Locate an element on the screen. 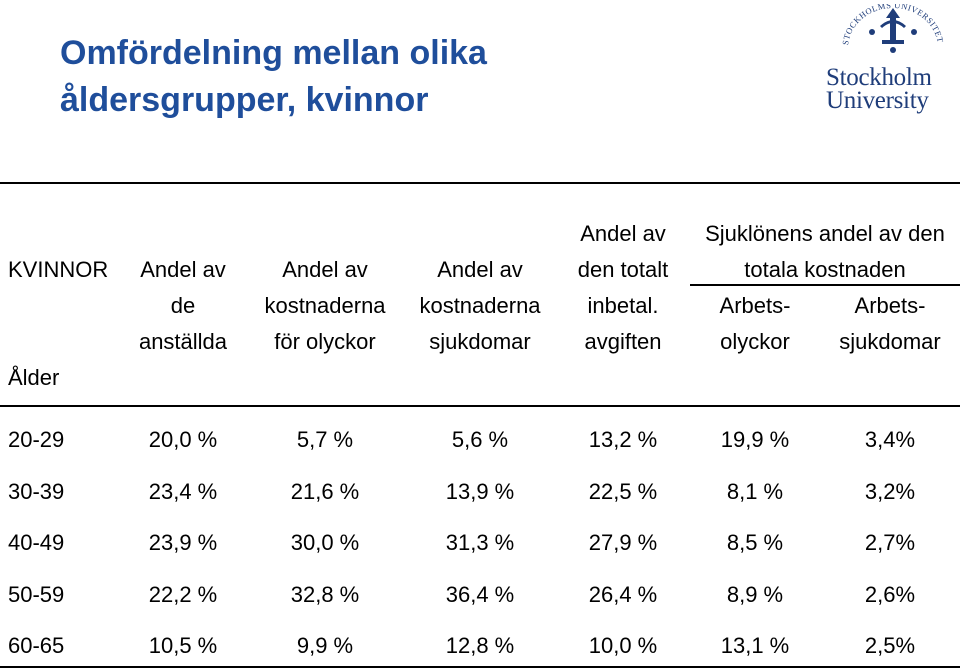  table-cell: 2,6% is located at coordinates (890, 594).